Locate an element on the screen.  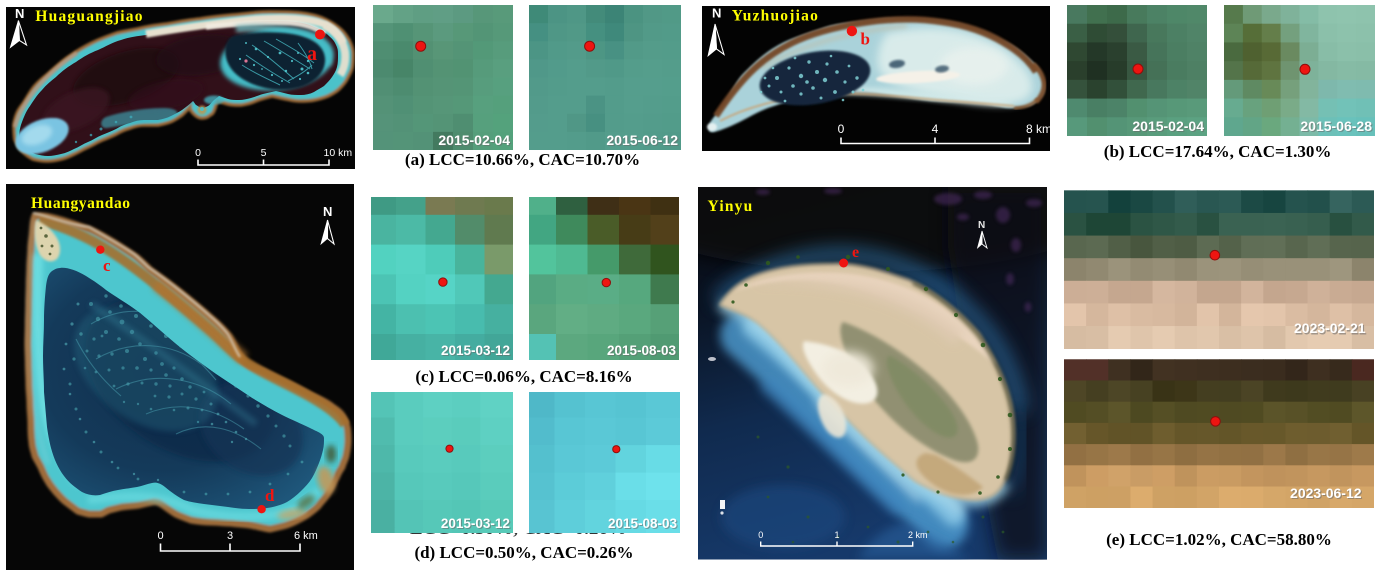
svg-text: 1 is located at coordinates (836, 535).